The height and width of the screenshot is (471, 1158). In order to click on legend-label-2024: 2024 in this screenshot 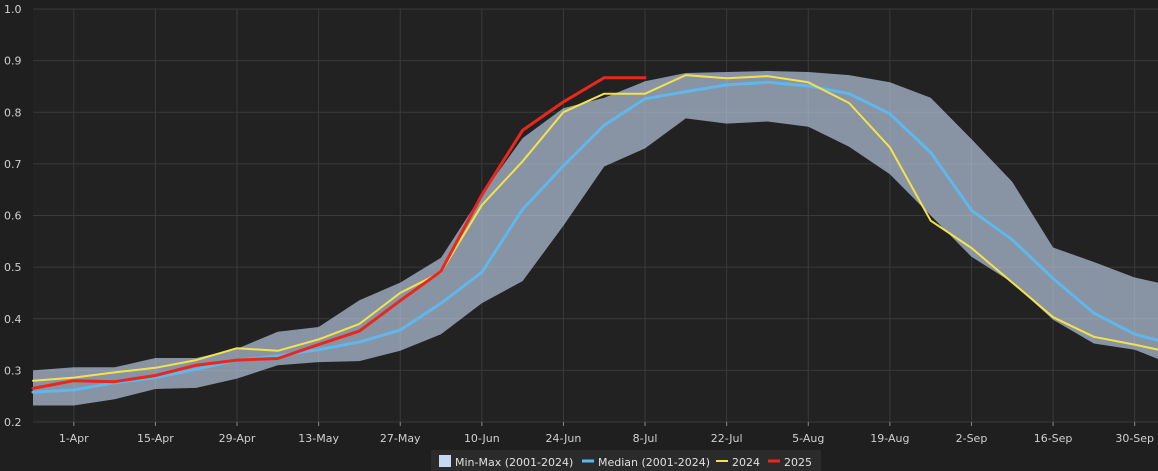, I will do `click(746, 462)`.